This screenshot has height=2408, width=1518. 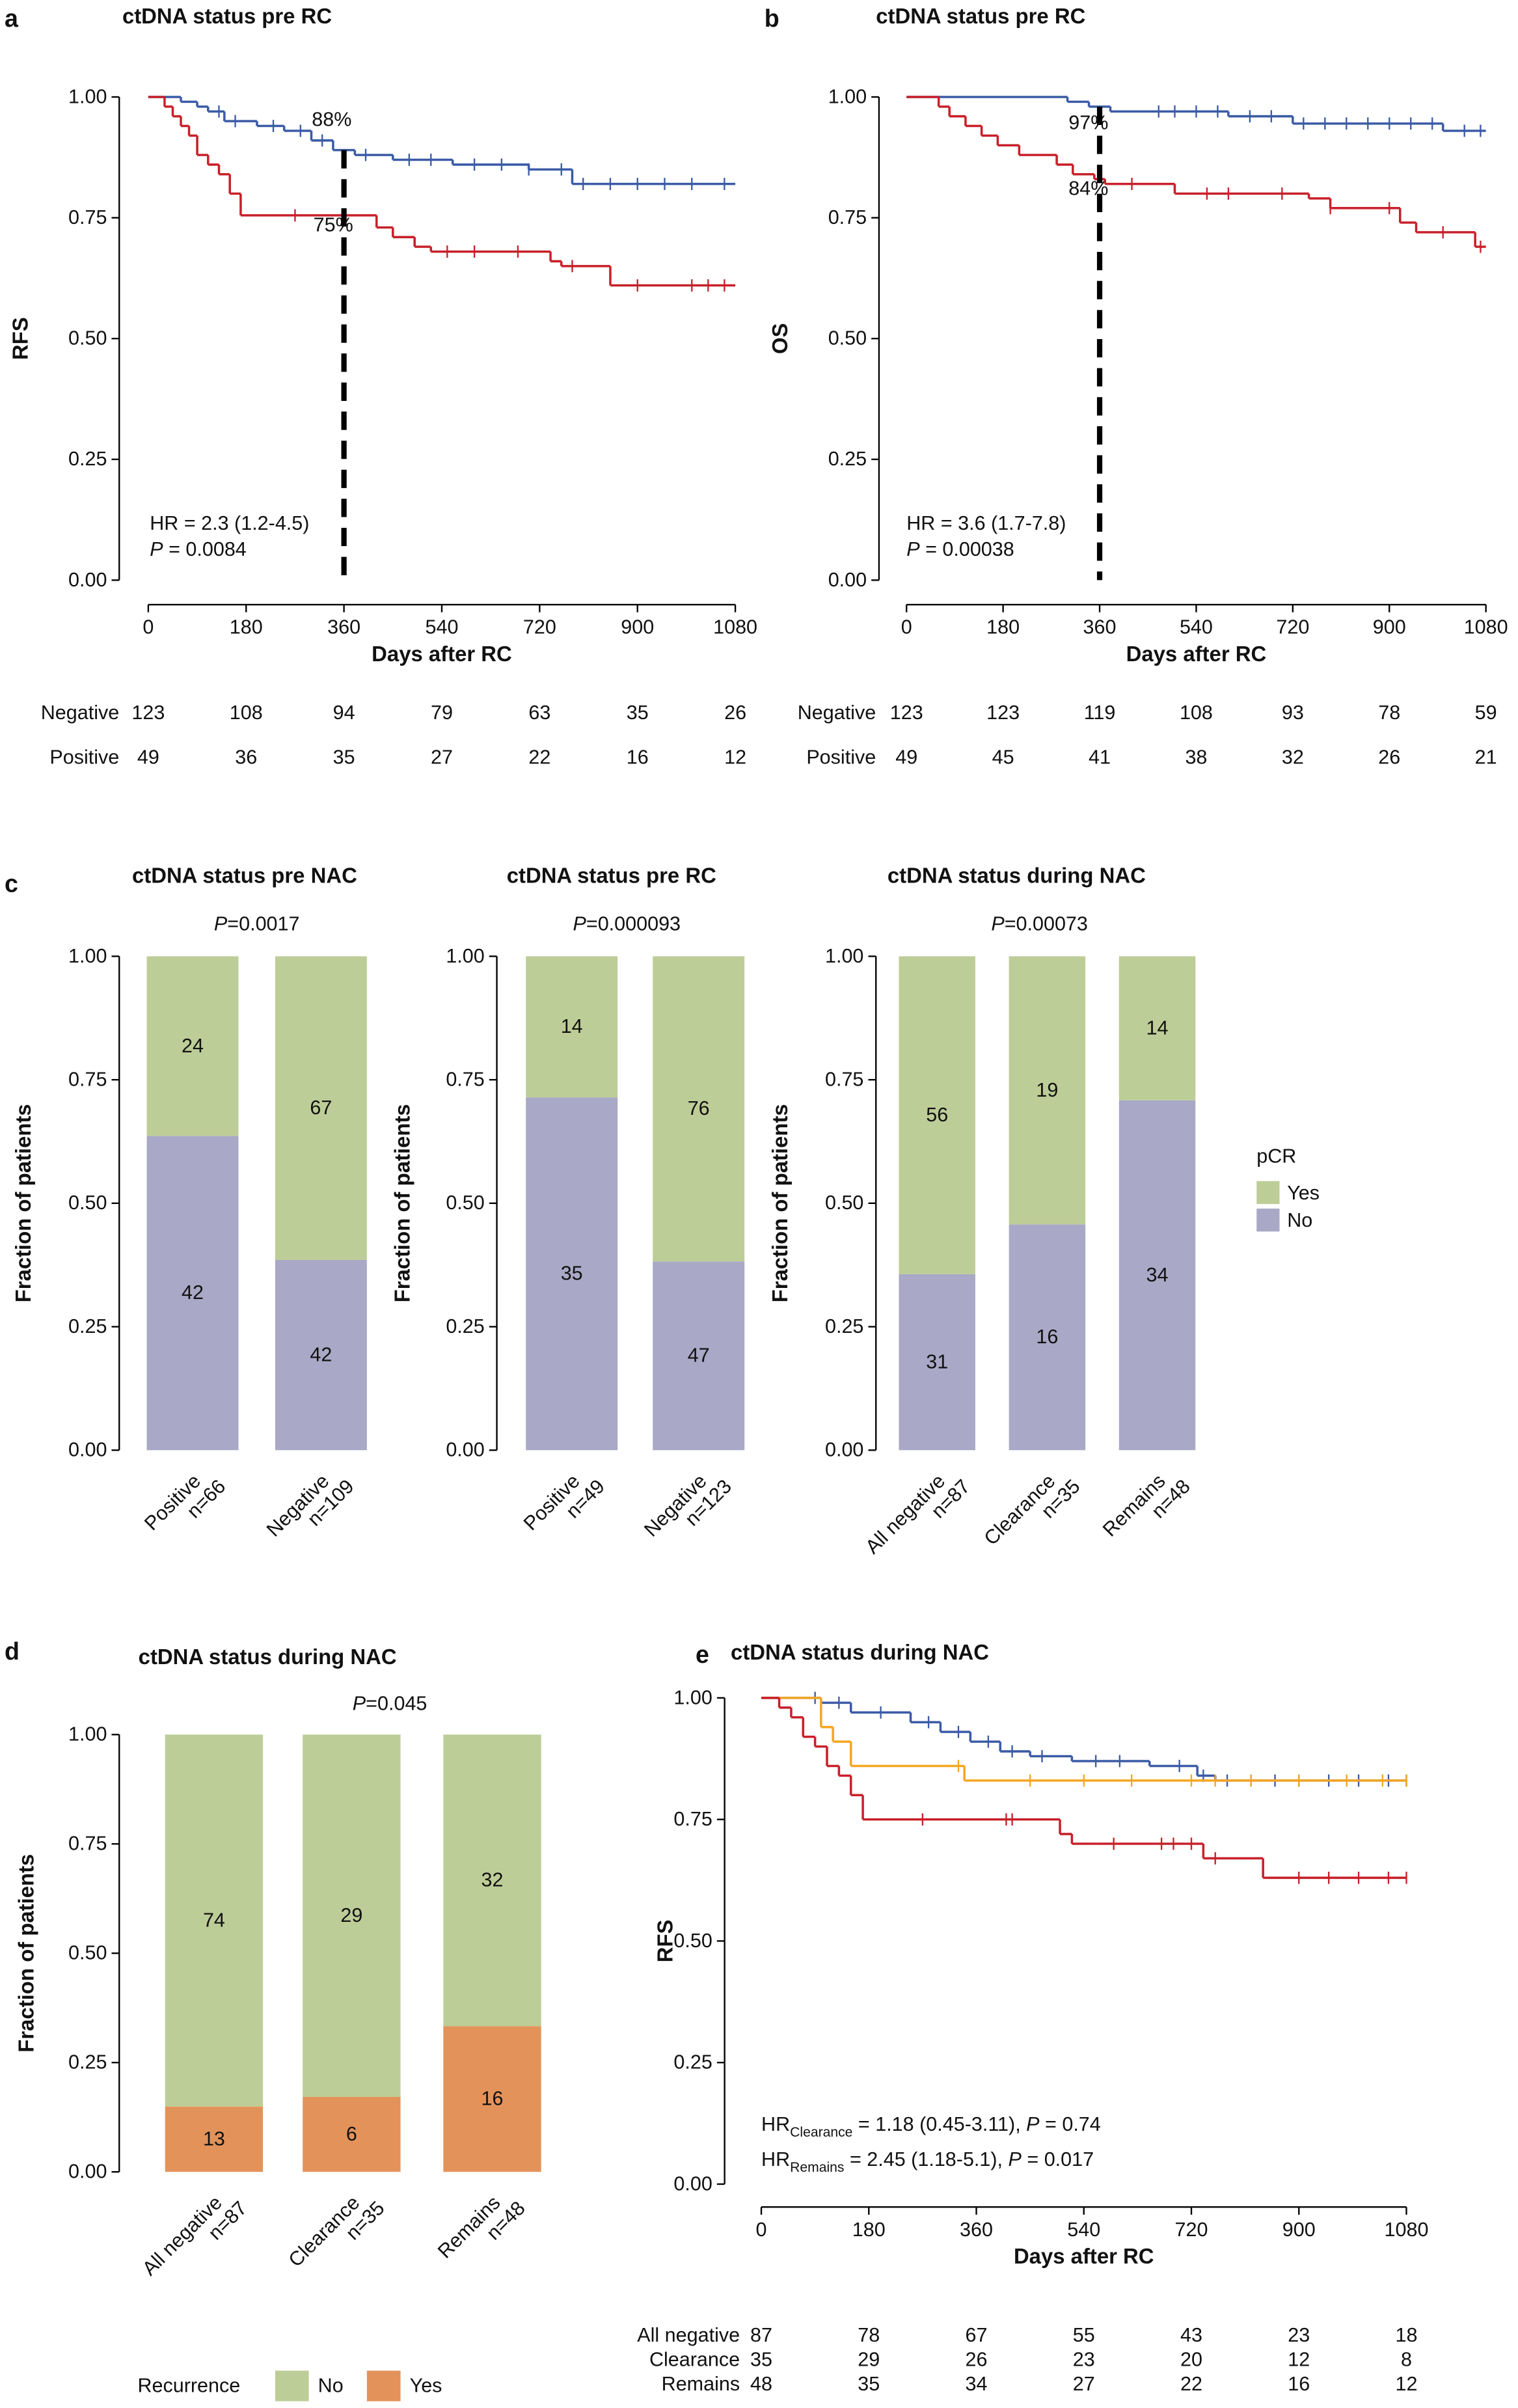 What do you see at coordinates (1047, 1337) in the screenshot?
I see `bar-value-label: 16` at bounding box center [1047, 1337].